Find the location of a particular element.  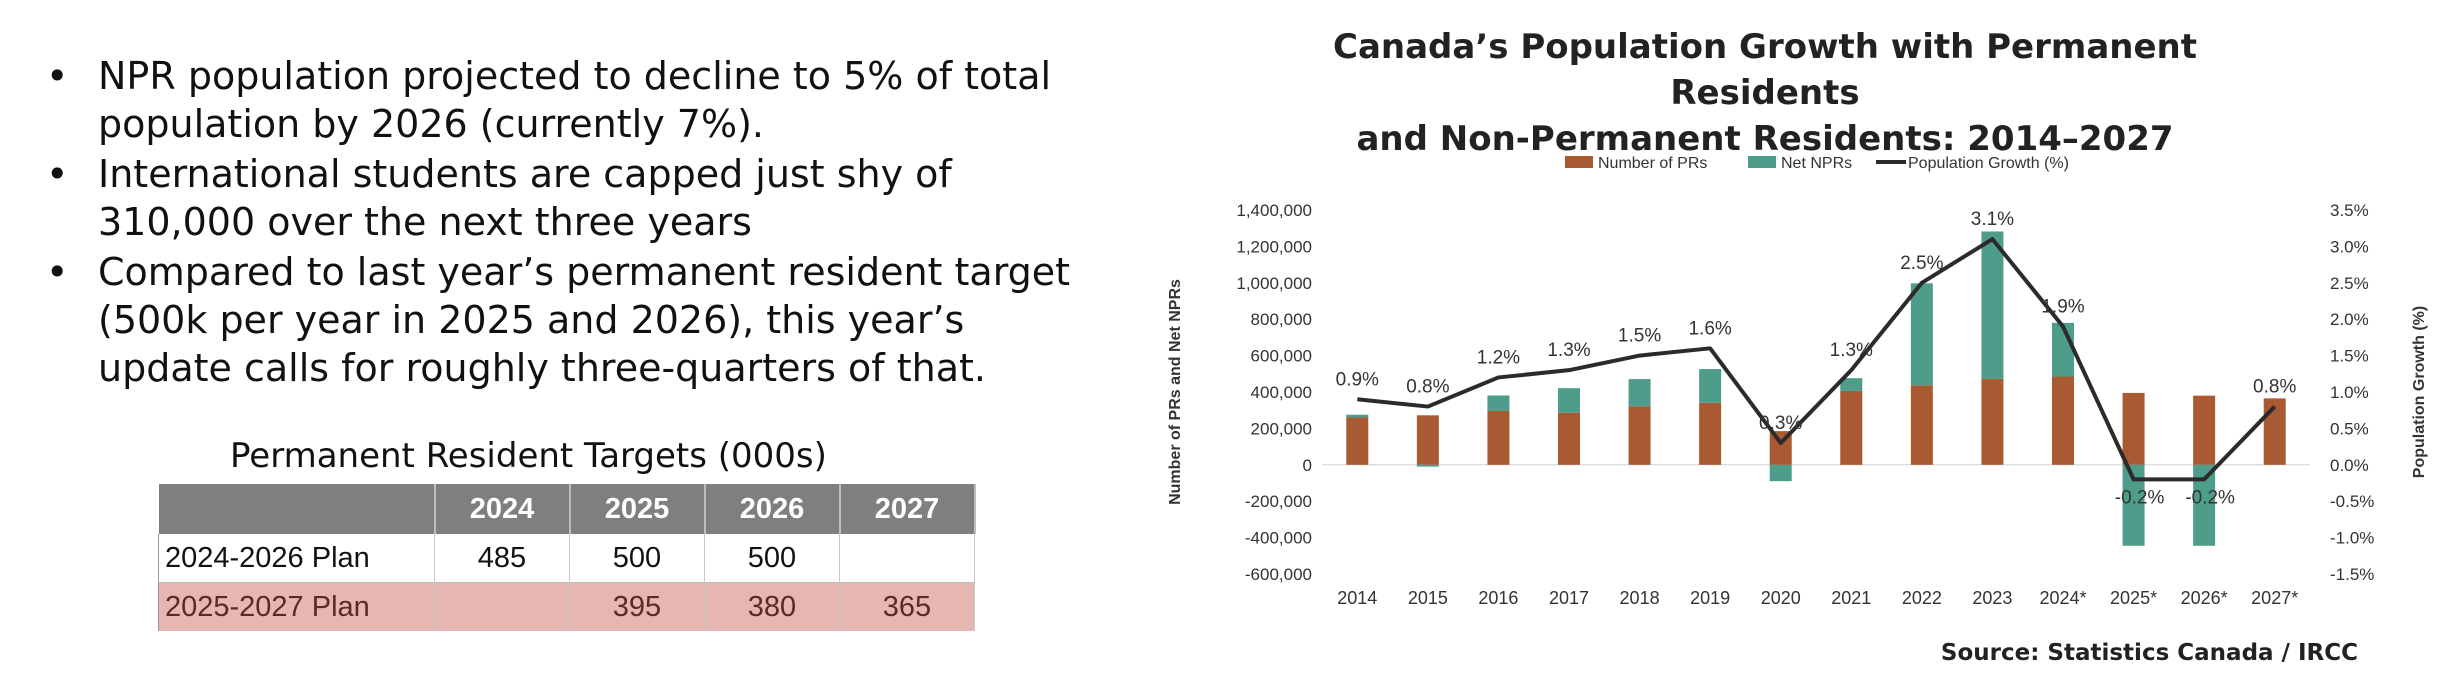

population-growth-line is located at coordinates (1817, 359).